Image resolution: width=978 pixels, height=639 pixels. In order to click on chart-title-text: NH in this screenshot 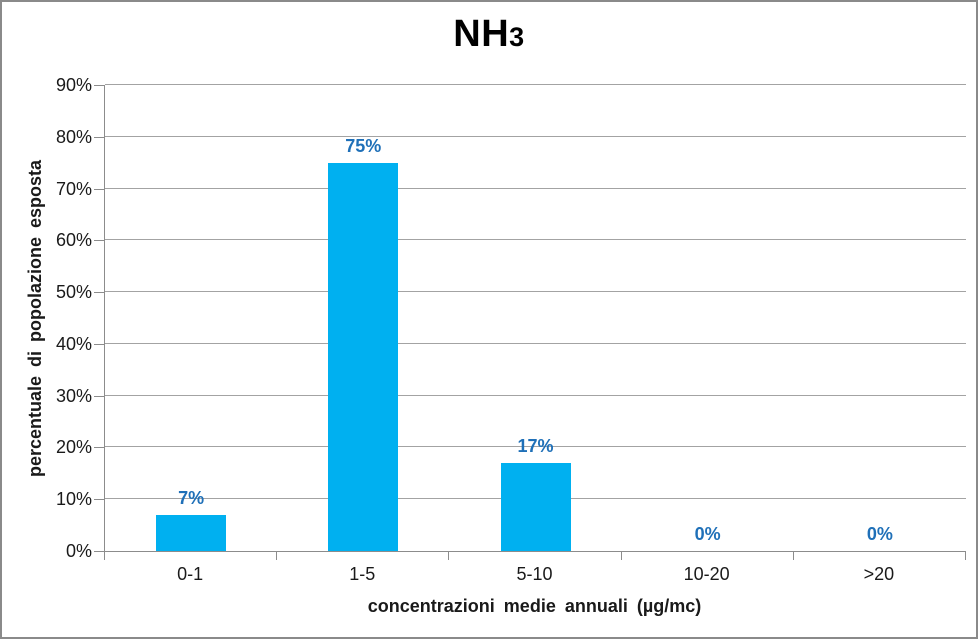, I will do `click(481, 34)`.